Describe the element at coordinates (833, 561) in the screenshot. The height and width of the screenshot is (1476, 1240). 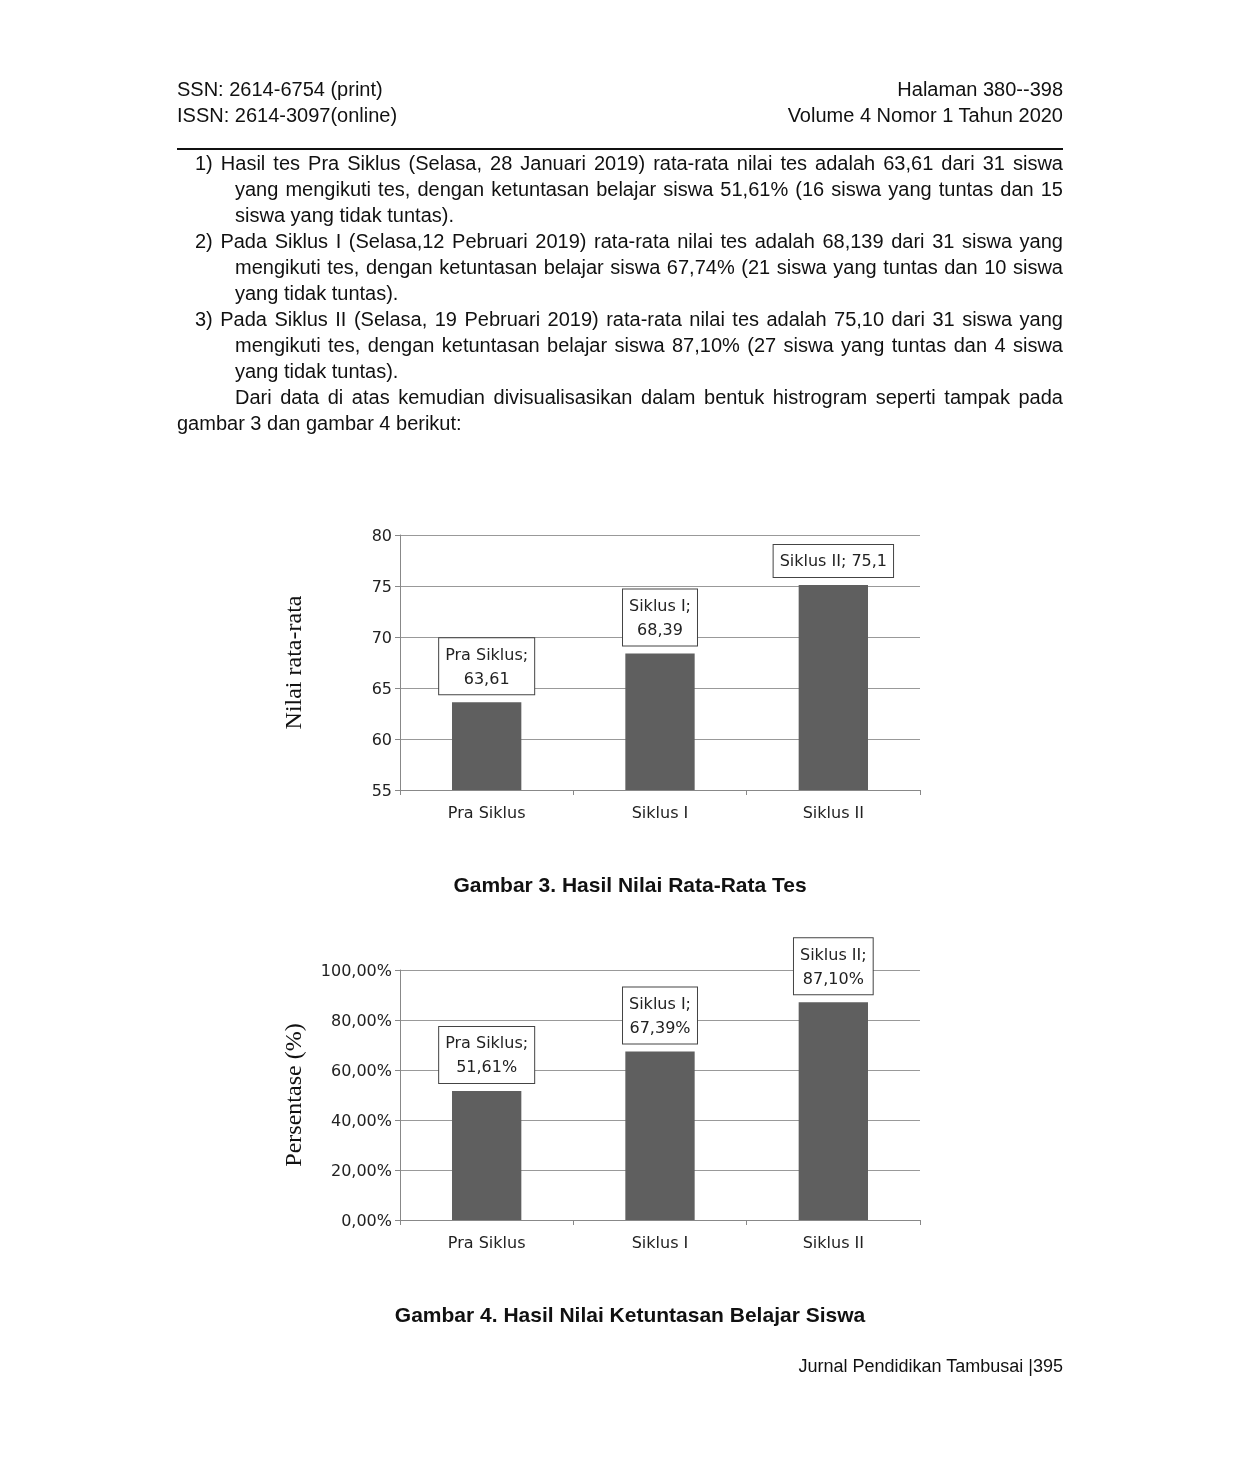
I see `data-label: Siklus II; 75,1` at that location.